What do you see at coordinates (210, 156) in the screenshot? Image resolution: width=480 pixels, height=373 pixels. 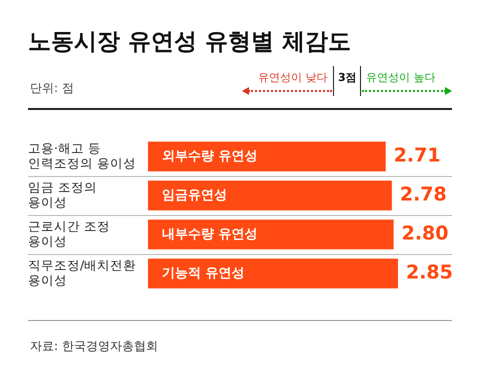 I see `annotation: 외부수량 유연성` at bounding box center [210, 156].